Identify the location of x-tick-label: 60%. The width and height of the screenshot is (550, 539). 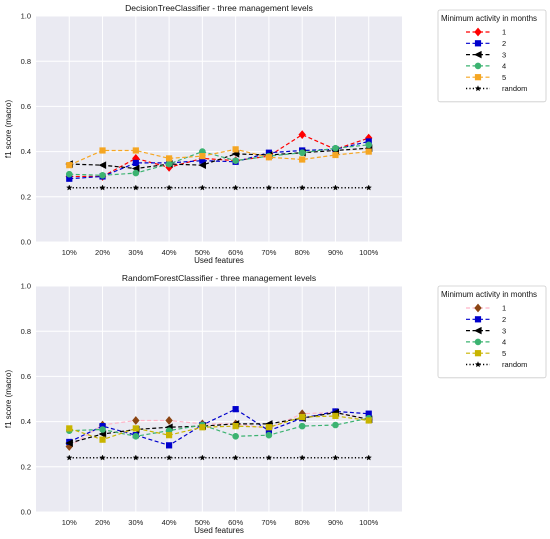
(235, 252).